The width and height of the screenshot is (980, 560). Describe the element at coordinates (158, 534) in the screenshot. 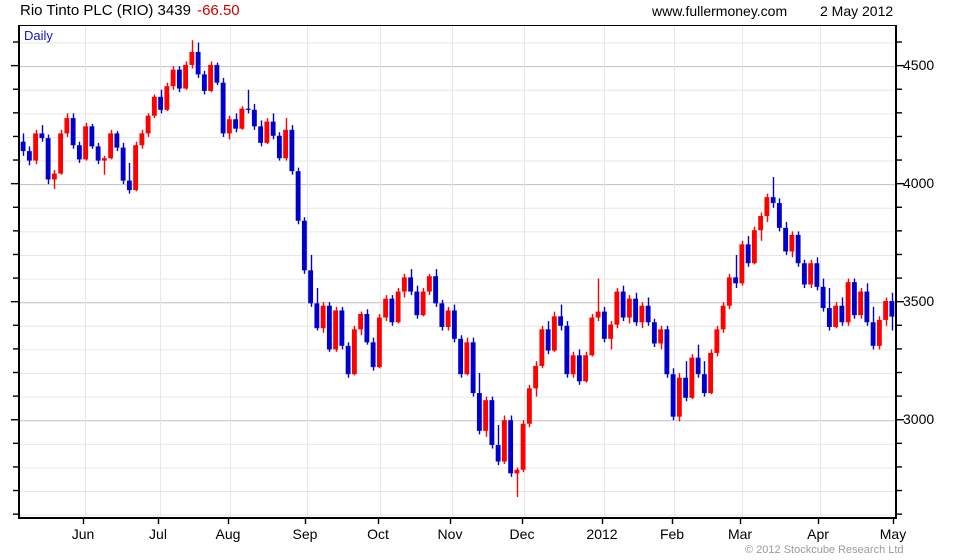

I see `x-axis-tick-label: Jul` at that location.